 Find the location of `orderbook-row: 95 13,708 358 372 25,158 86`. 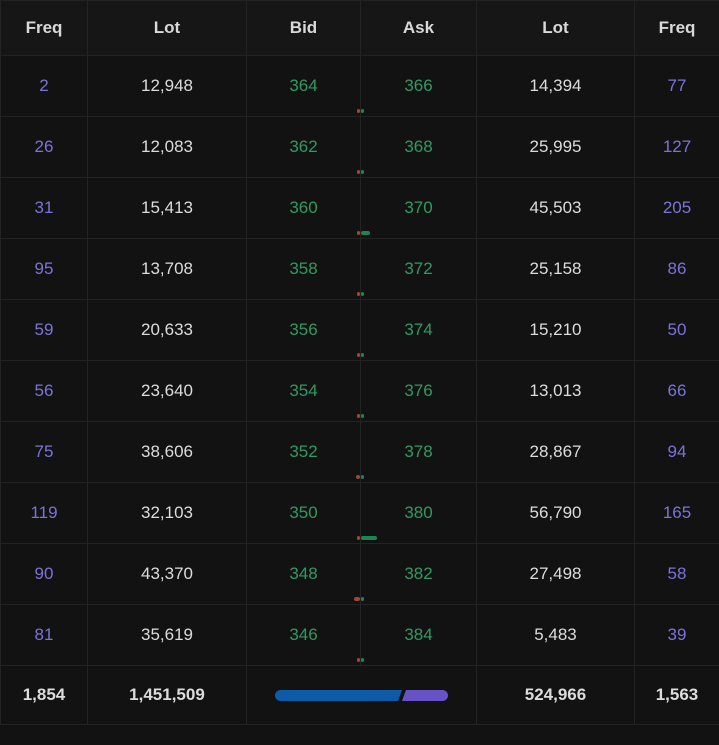

orderbook-row: 95 13,708 358 372 25,158 86 is located at coordinates (359, 269).